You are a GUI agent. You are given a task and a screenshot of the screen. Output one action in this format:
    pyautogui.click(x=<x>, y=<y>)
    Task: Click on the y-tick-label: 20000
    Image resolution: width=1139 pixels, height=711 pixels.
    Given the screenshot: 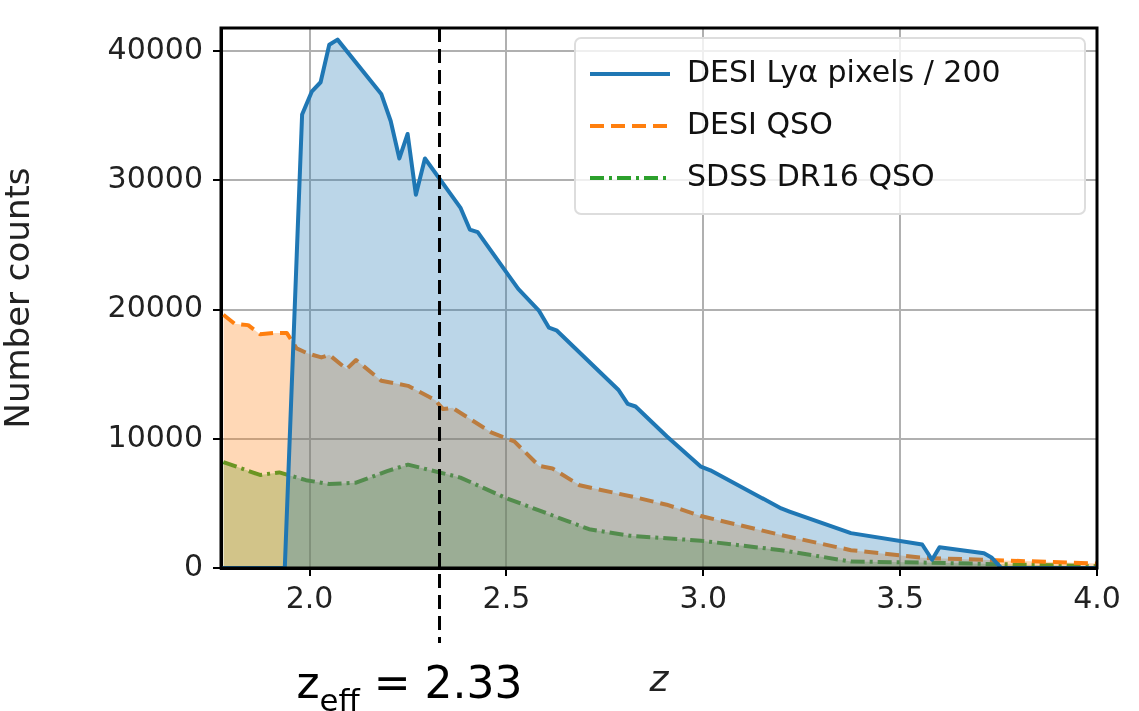 What is the action you would take?
    pyautogui.click(x=155, y=307)
    